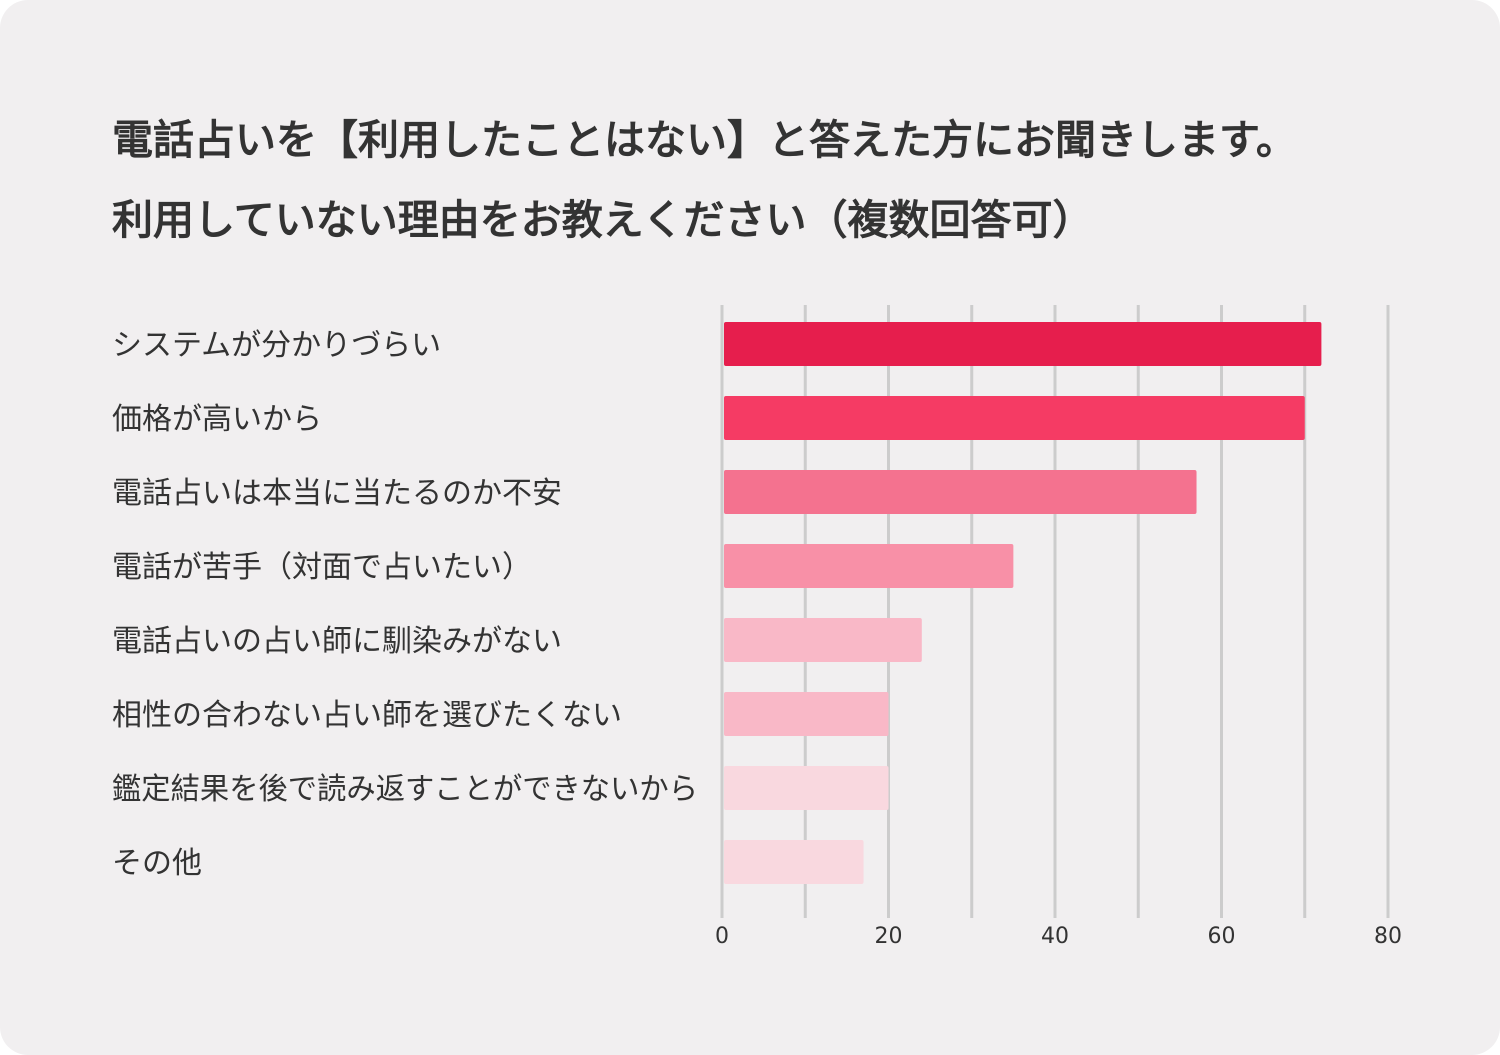 This screenshot has height=1055, width=1500. What do you see at coordinates (157, 863) in the screenshot?
I see `category-label: その他` at bounding box center [157, 863].